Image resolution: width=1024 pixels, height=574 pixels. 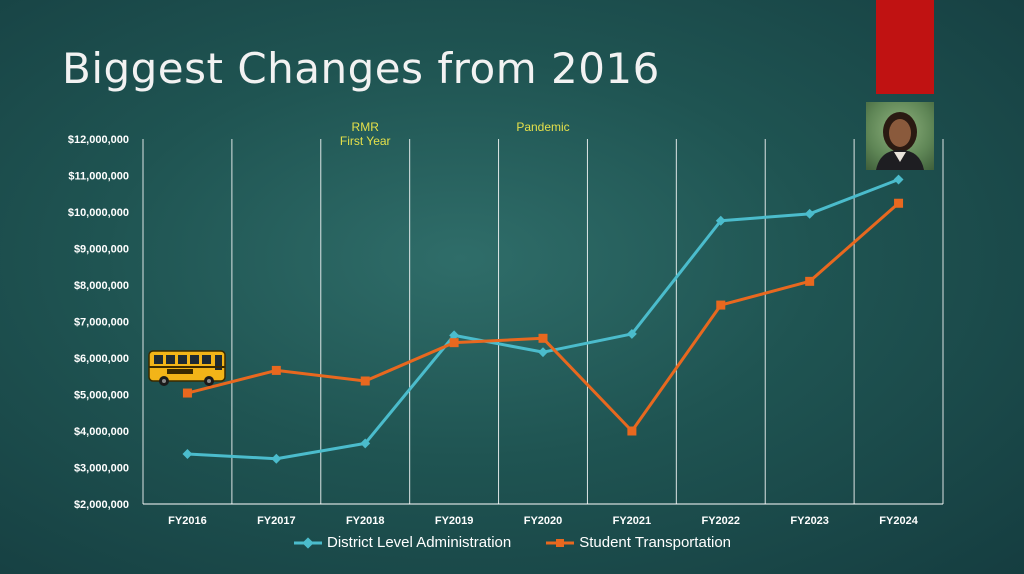 What do you see at coordinates (101, 359) in the screenshot?
I see `y-tick-label: $6,000,000` at bounding box center [101, 359].